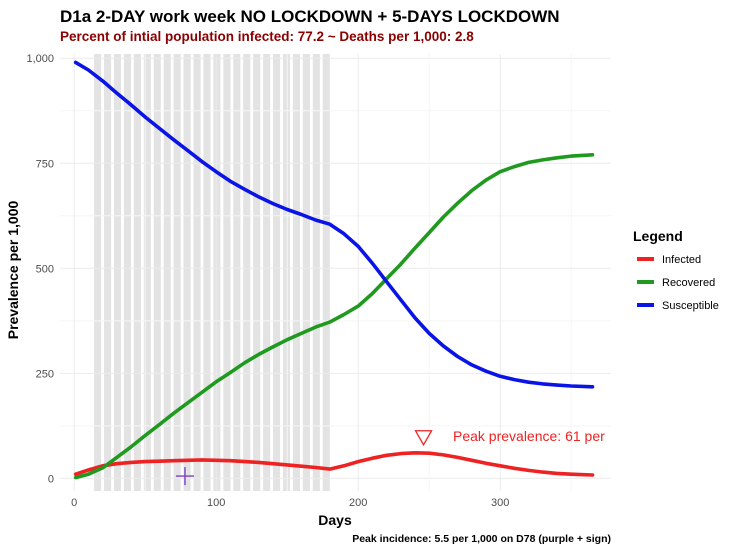 This screenshot has width=736, height=552. I want to click on legend-label-recovered: Recovered, so click(688, 283).